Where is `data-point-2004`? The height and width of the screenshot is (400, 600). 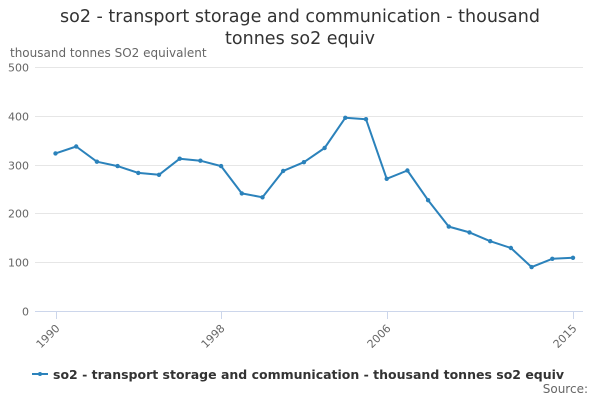 data-point-2004 is located at coordinates (345, 118).